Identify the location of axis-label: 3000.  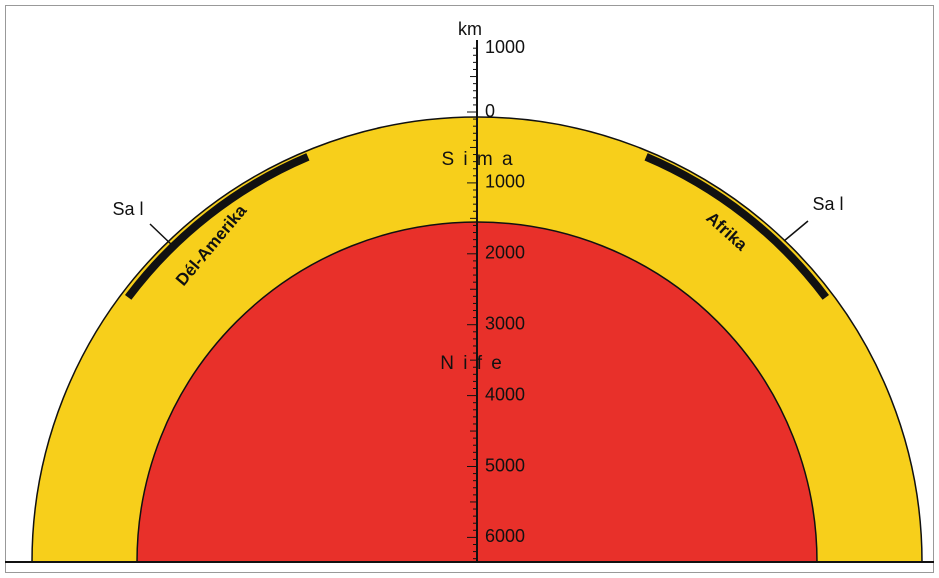
(505, 323).